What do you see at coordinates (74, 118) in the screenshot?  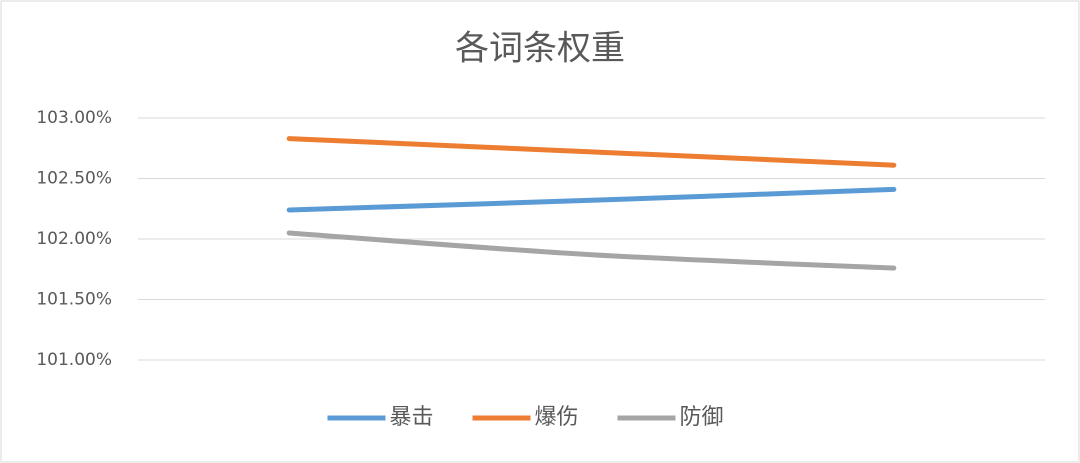 I see `y-tick-label: 103.00%` at bounding box center [74, 118].